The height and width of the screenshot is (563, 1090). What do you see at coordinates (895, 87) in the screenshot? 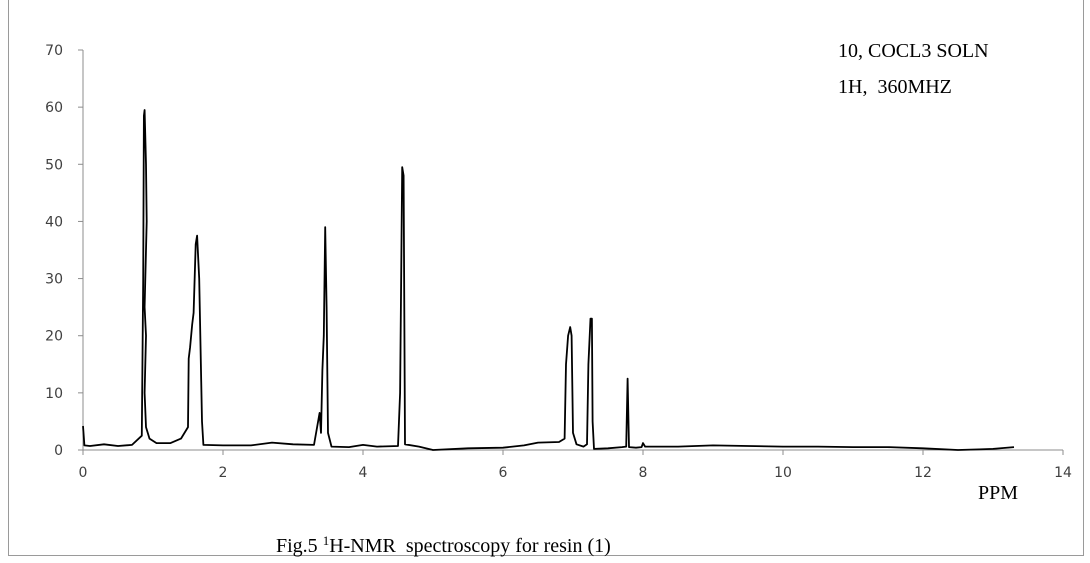
I see `annotation-frequency: 1H, 360MHZ` at bounding box center [895, 87].